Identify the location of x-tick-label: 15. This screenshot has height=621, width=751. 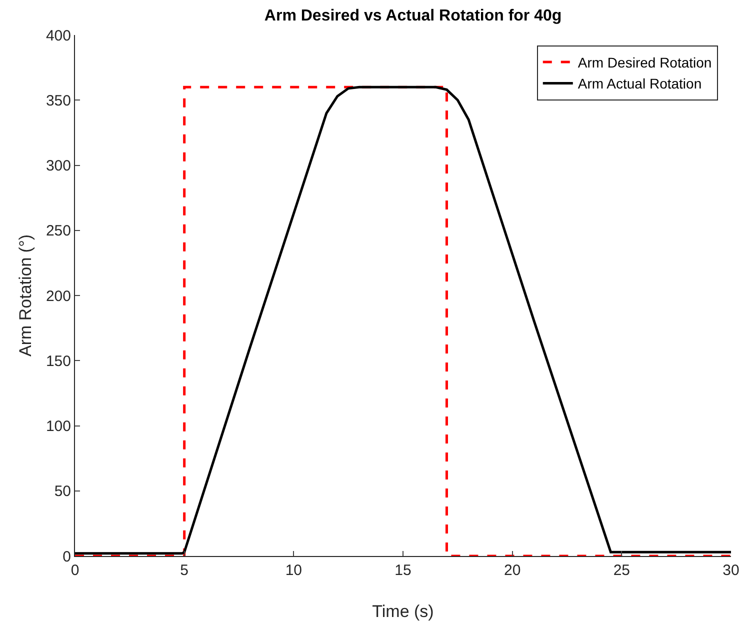
(403, 570).